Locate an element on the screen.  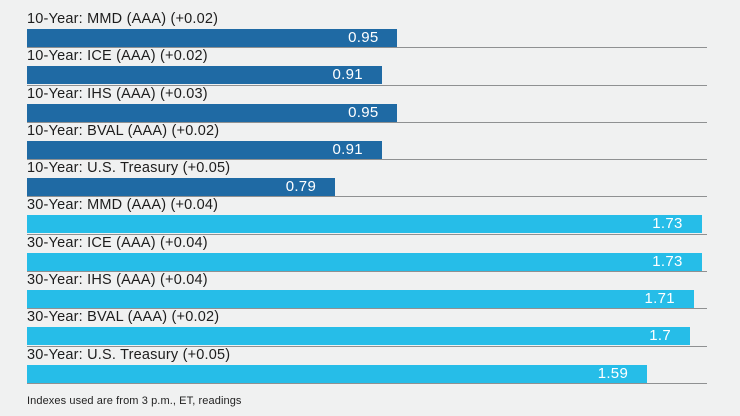
chart-row: 10-Year: ICE (AAA) (+0.02) 0.91 is located at coordinates (367, 67).